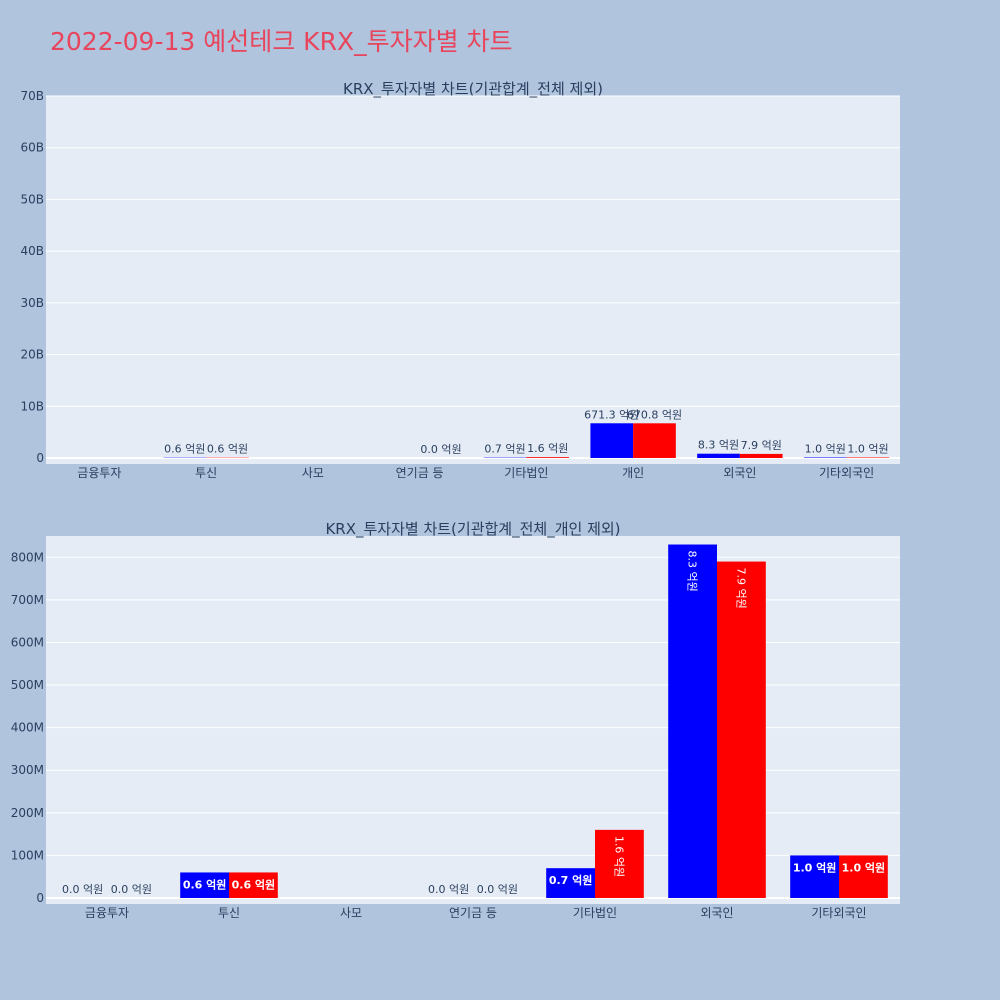  I want to click on data-label: 671.3 억원, so click(611, 414).